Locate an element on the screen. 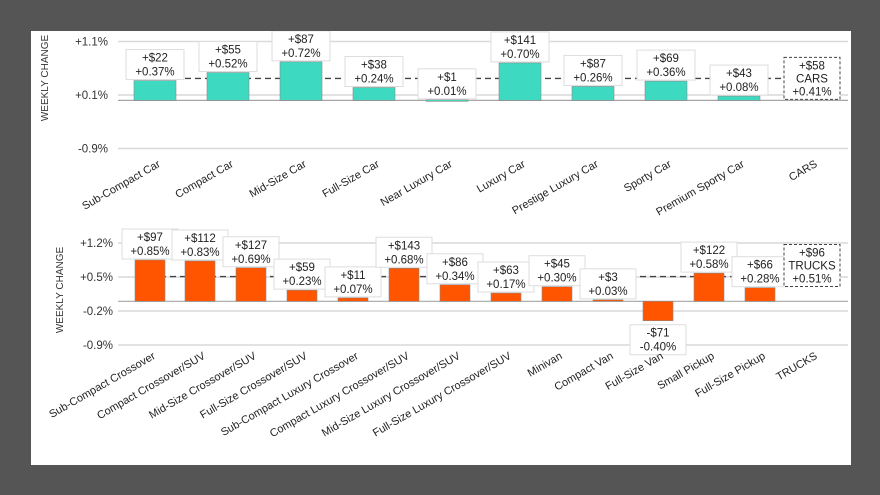 The image size is (880, 495). data-label-dollar: +$59 is located at coordinates (302, 268).